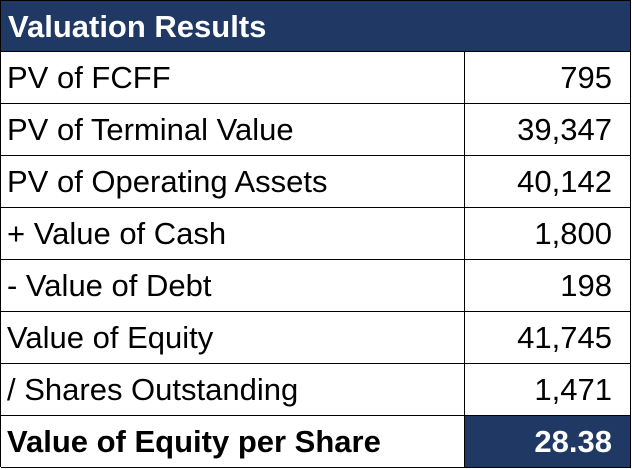 The width and height of the screenshot is (632, 469). Describe the element at coordinates (548, 129) in the screenshot. I see `row-value: 39,347` at that location.